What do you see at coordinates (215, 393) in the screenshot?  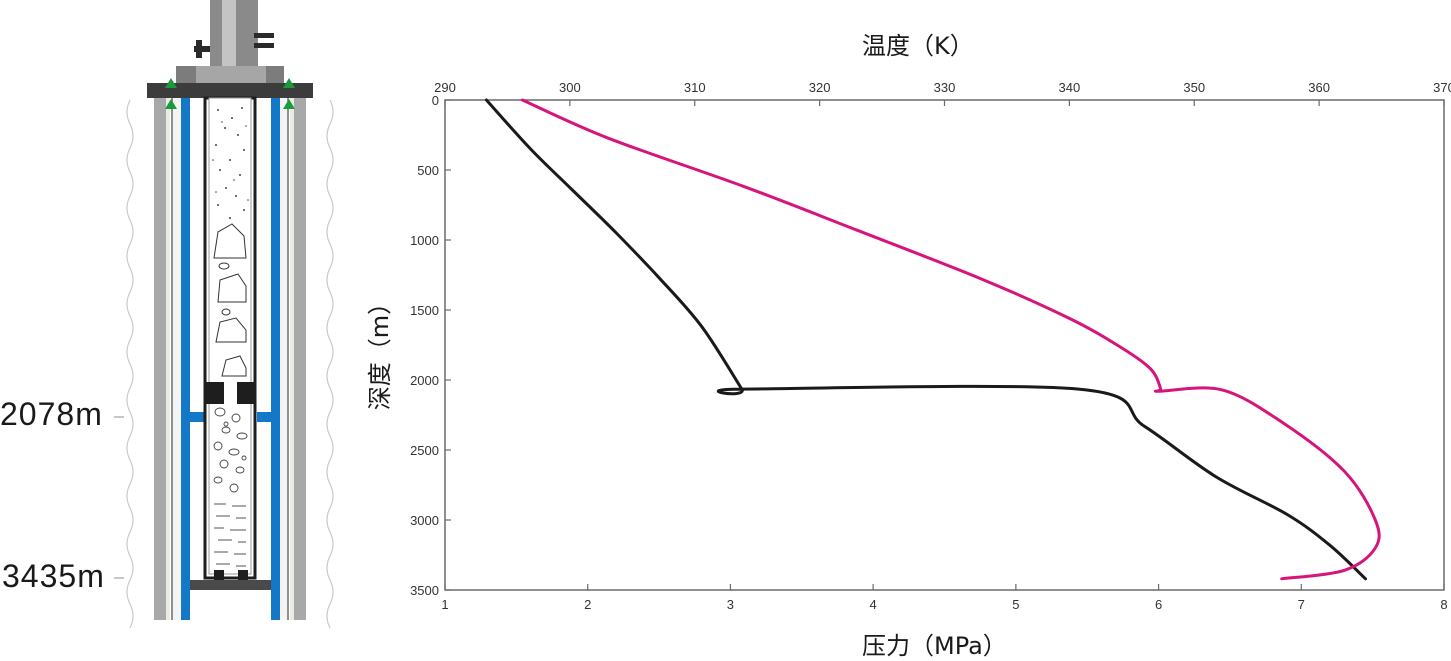 I see `packer-left` at bounding box center [215, 393].